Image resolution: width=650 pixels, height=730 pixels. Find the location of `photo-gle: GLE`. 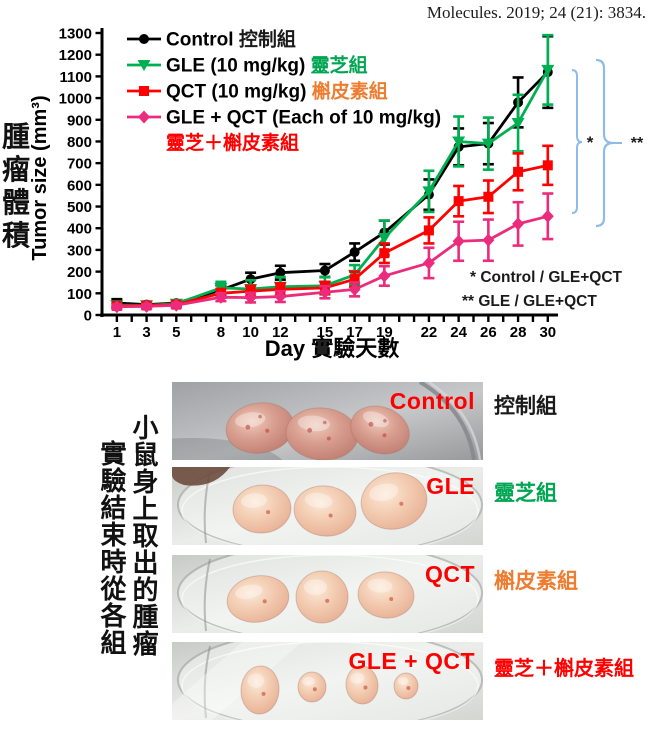

photo-gle: GLE is located at coordinates (327, 506).